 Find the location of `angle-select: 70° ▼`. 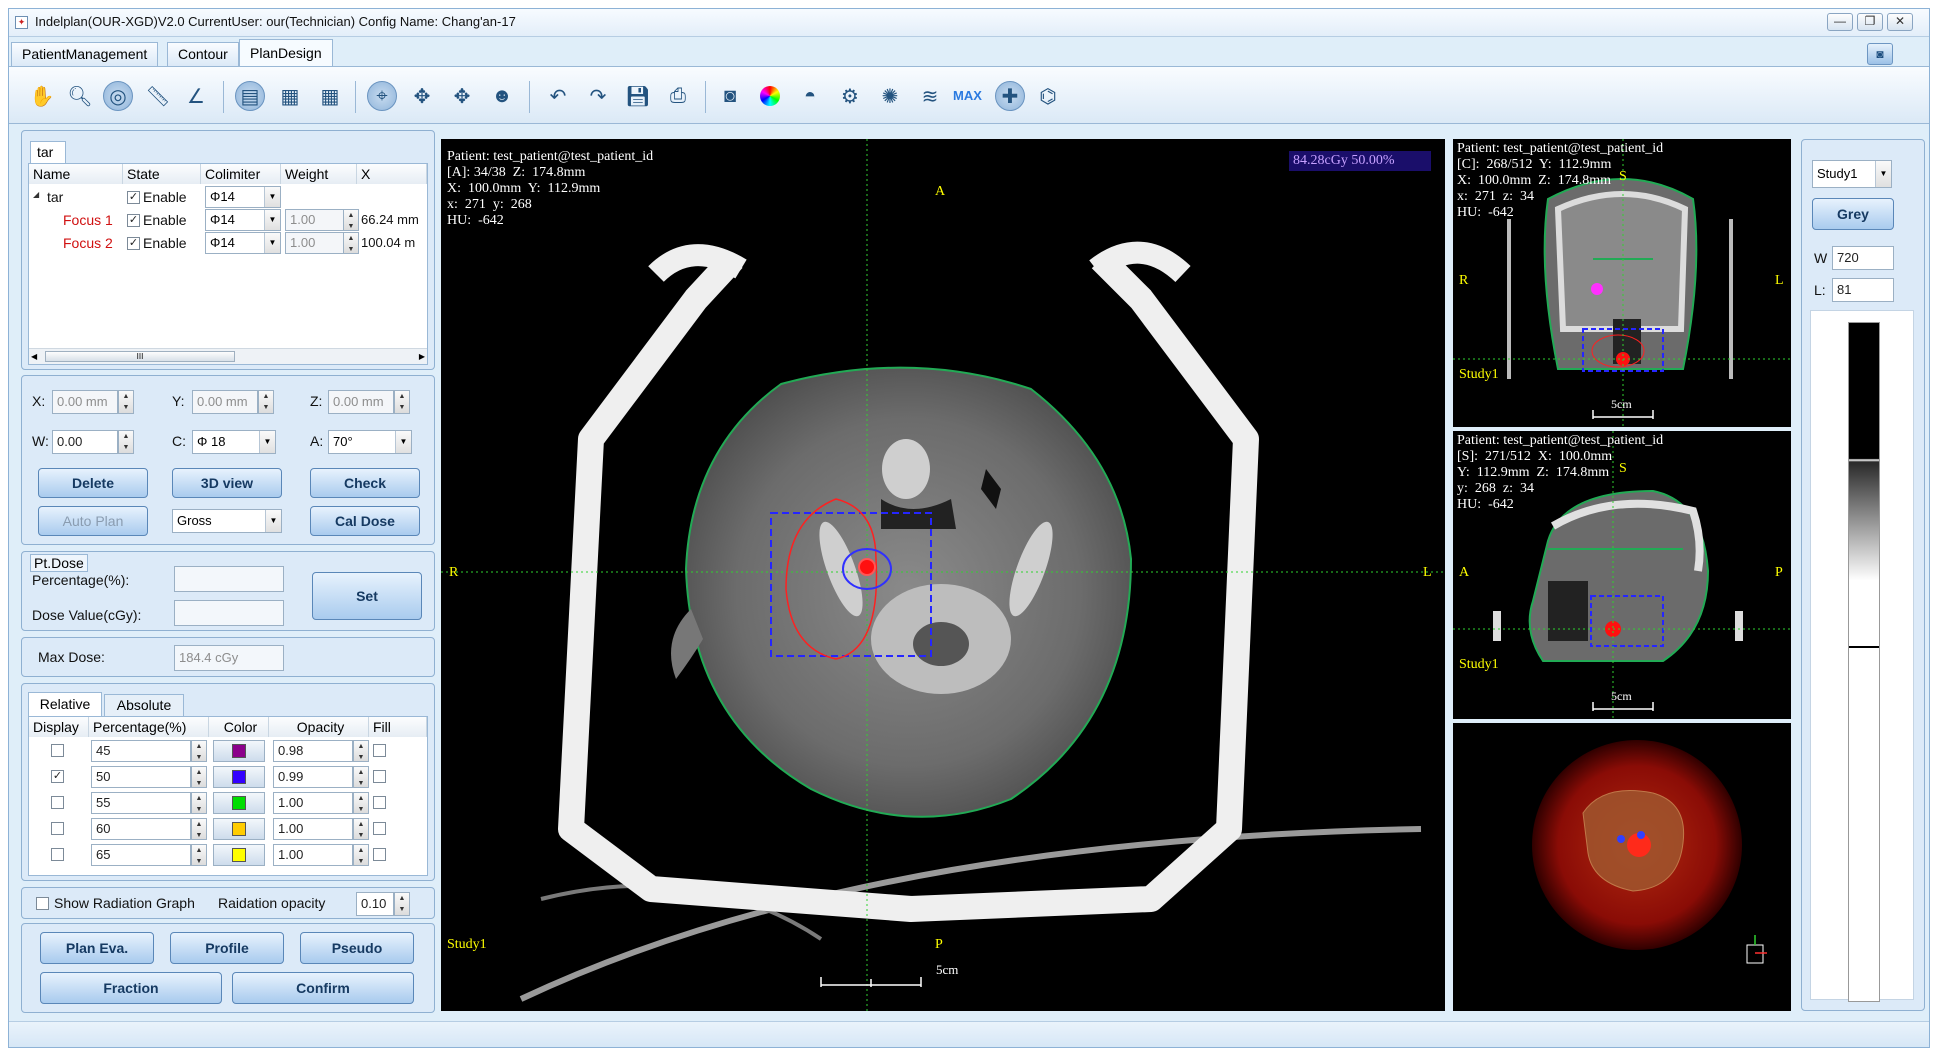

angle-select: 70° ▼ is located at coordinates (370, 442).